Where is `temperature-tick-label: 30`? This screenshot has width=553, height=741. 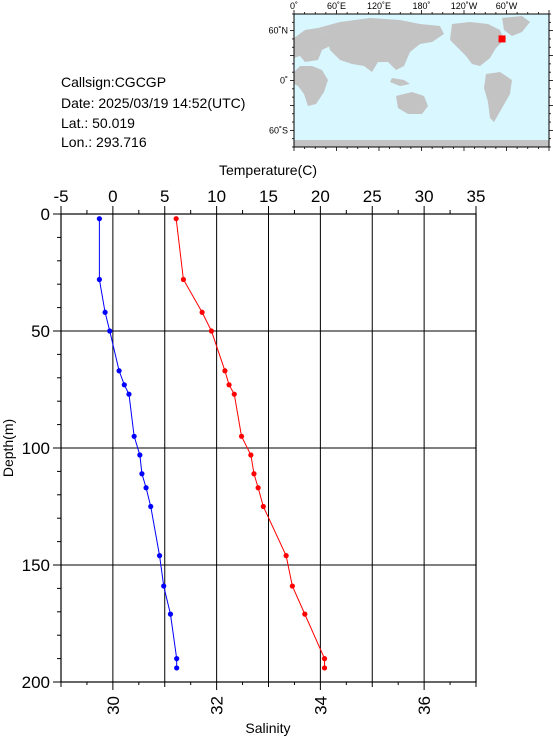 temperature-tick-label: 30 is located at coordinates (424, 196).